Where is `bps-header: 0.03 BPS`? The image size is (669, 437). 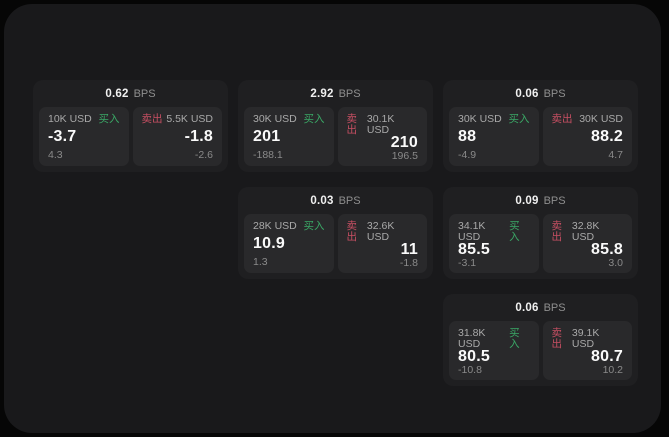 bps-header: 0.03 BPS is located at coordinates (335, 200).